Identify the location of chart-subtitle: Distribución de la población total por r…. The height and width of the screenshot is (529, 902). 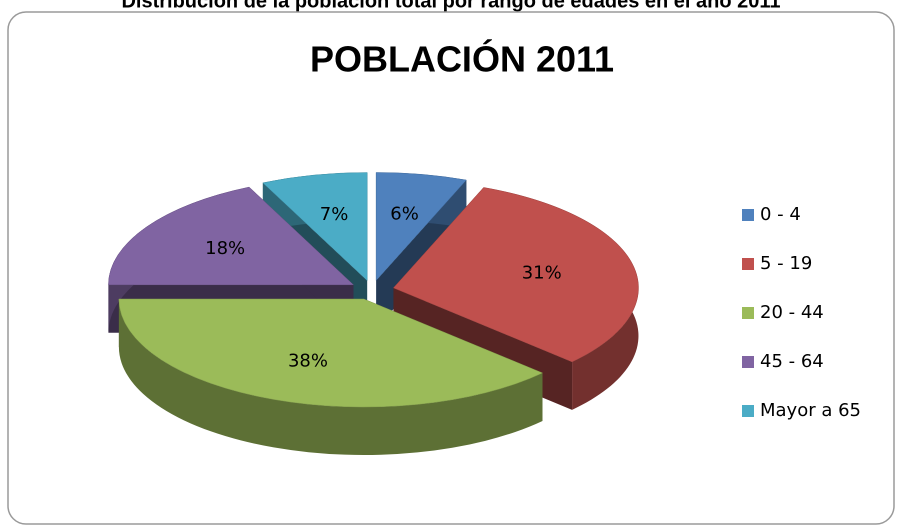
(450, 6).